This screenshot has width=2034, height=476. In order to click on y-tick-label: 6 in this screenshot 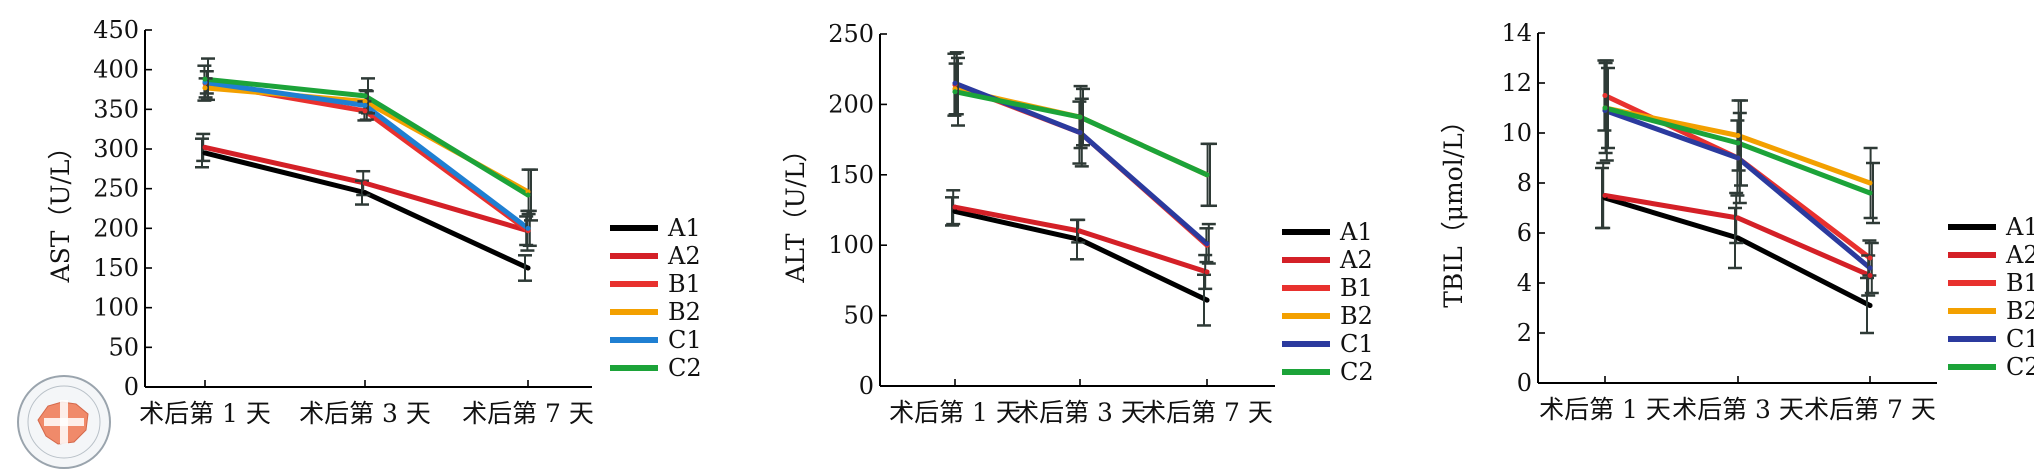, I will do `click(1524, 233)`.